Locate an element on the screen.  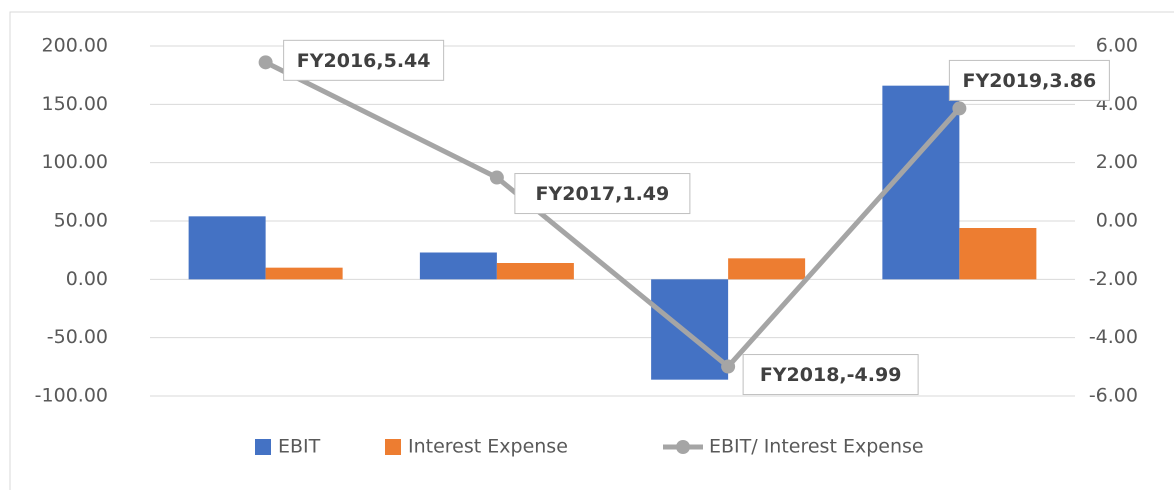
legend-label: Interest Expense is located at coordinates (488, 447).